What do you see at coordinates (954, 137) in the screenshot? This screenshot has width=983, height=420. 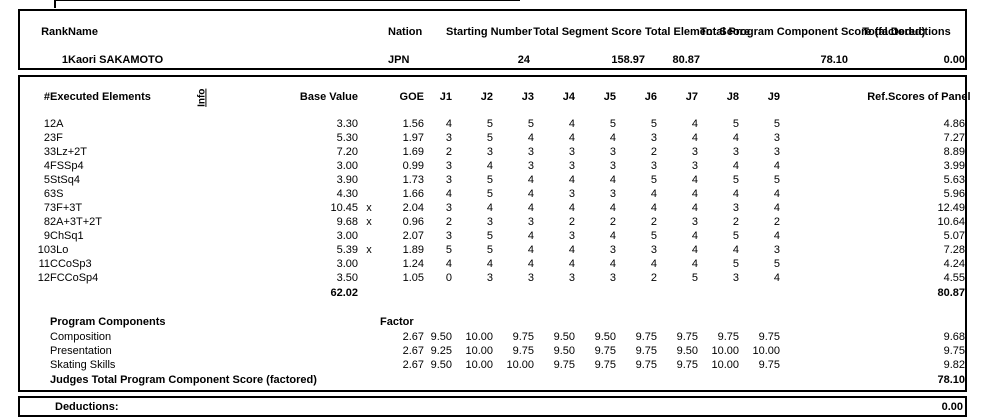 I see `panel-score-cell: 7.27` at bounding box center [954, 137].